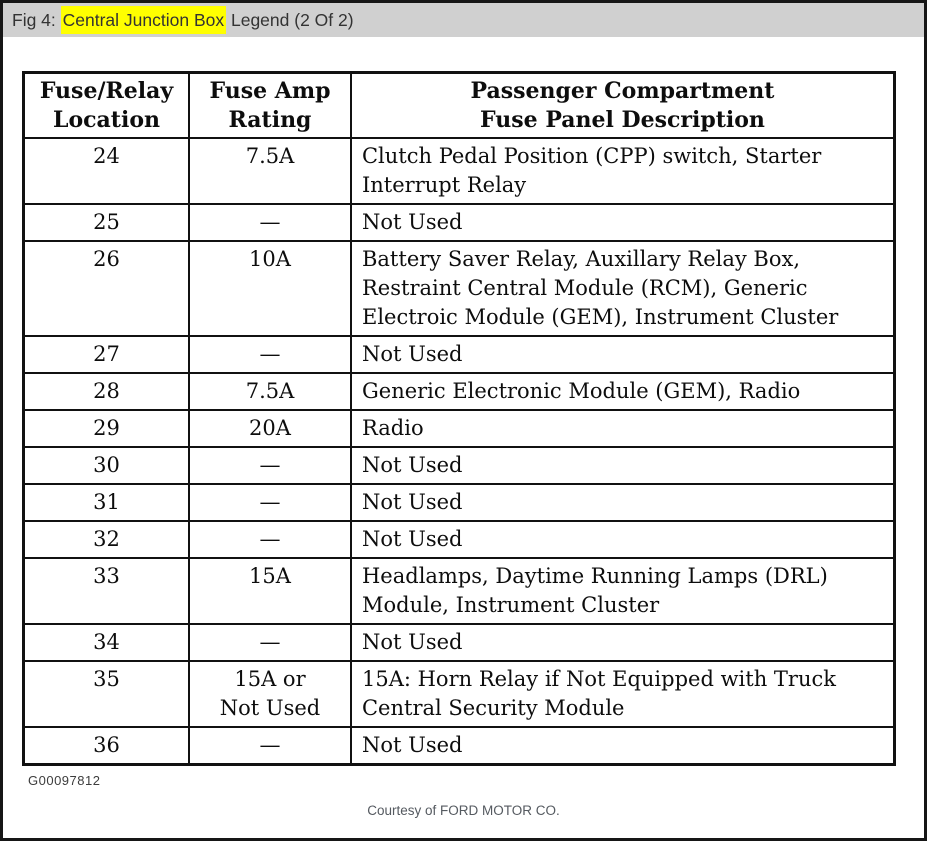 The height and width of the screenshot is (841, 927). What do you see at coordinates (106, 288) in the screenshot?
I see `cell-fuse-location: 26` at bounding box center [106, 288].